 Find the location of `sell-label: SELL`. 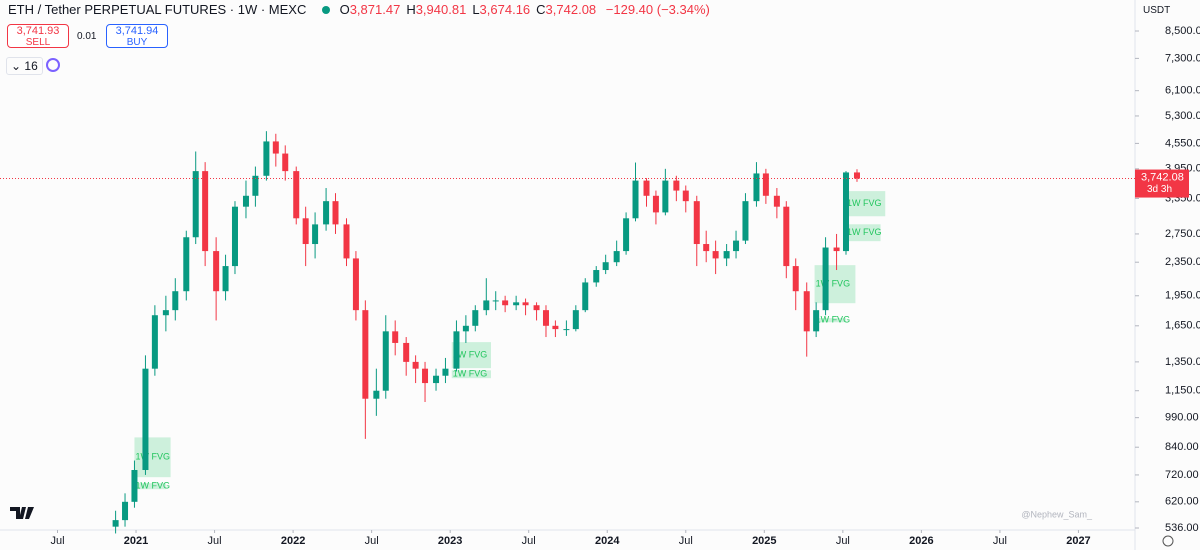

sell-label: SELL is located at coordinates (38, 42).